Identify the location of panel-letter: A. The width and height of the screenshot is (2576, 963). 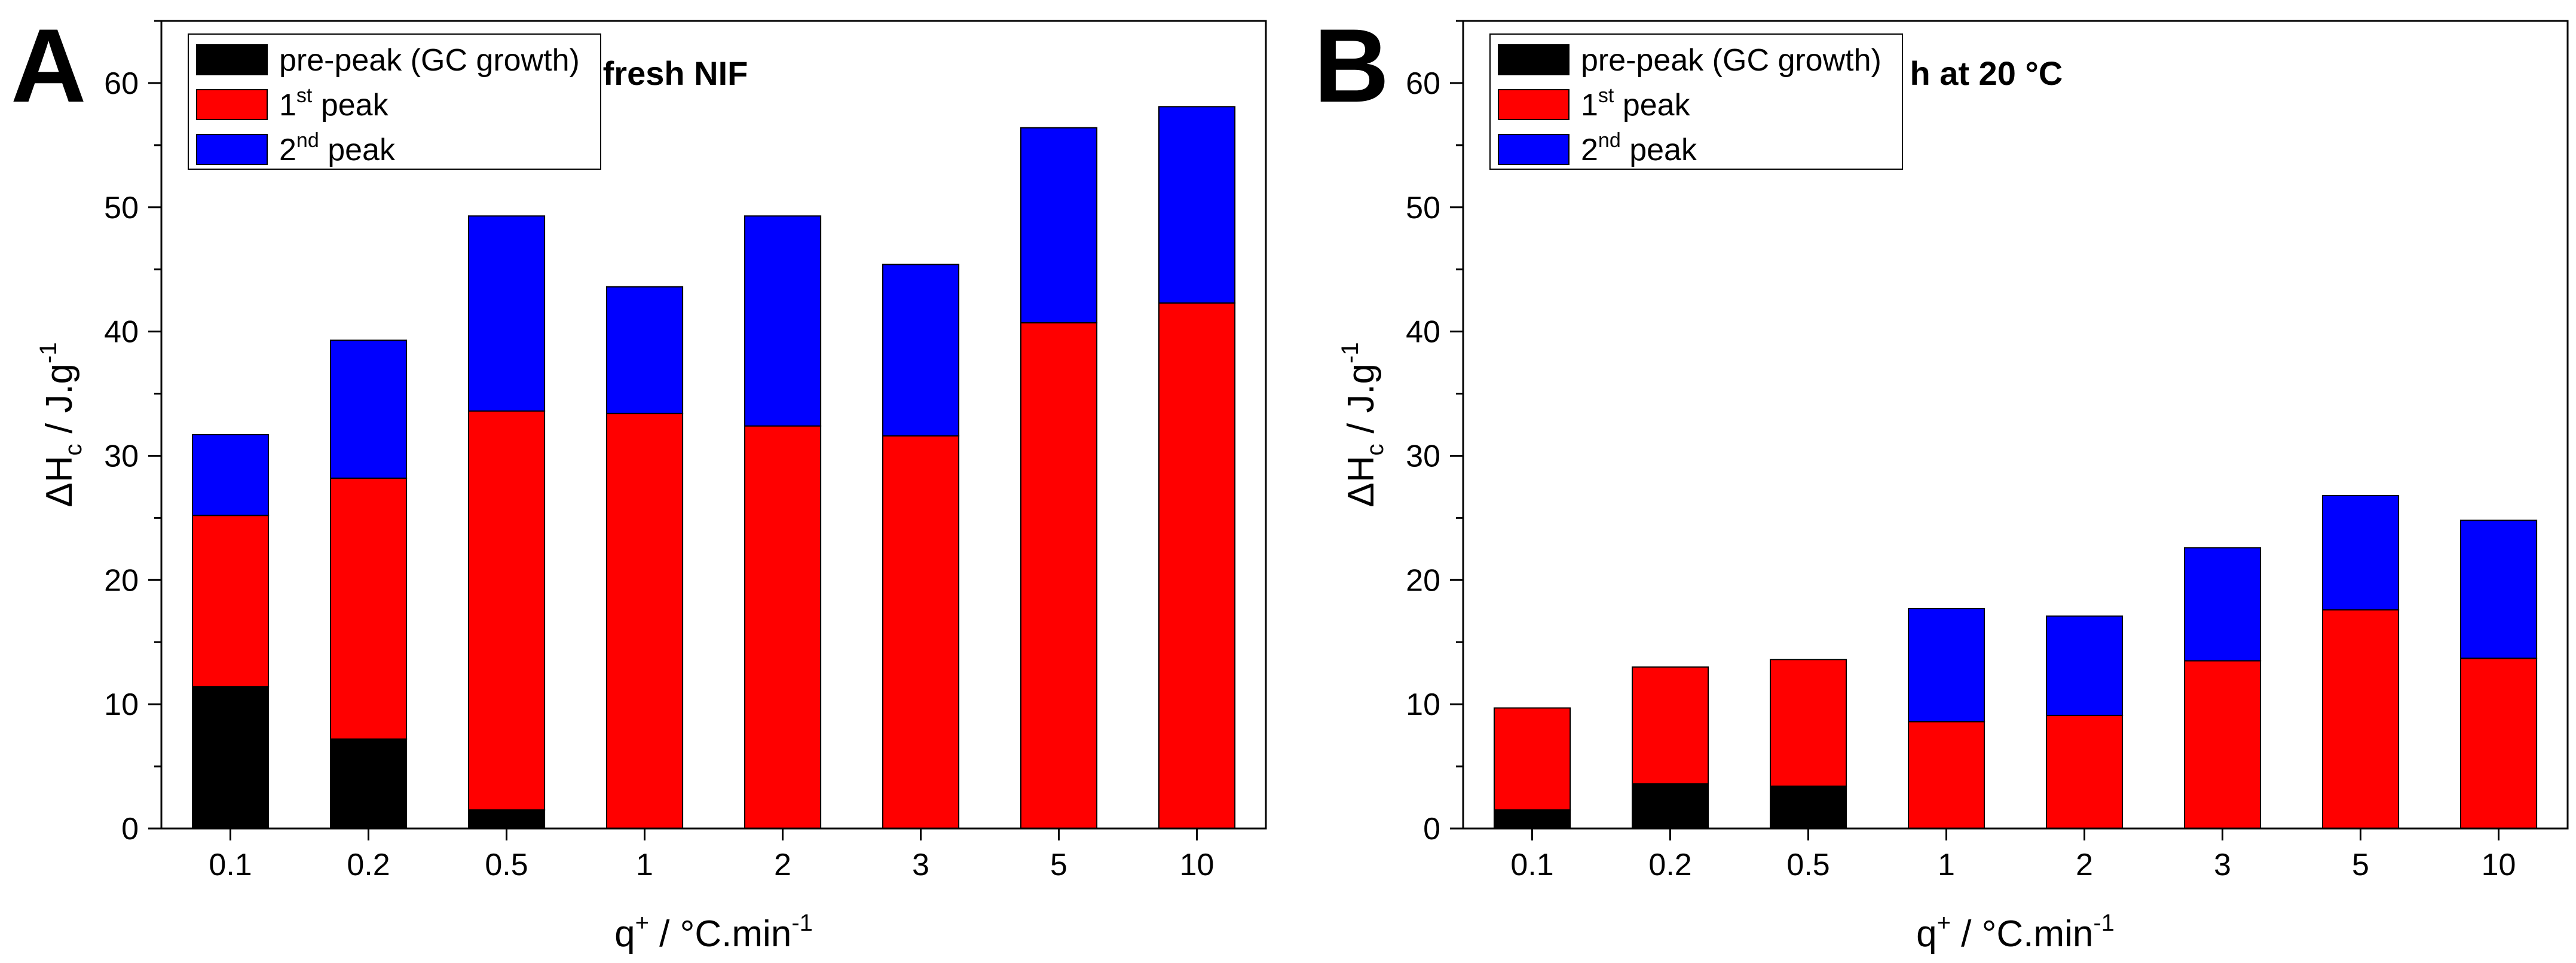
(48, 66).